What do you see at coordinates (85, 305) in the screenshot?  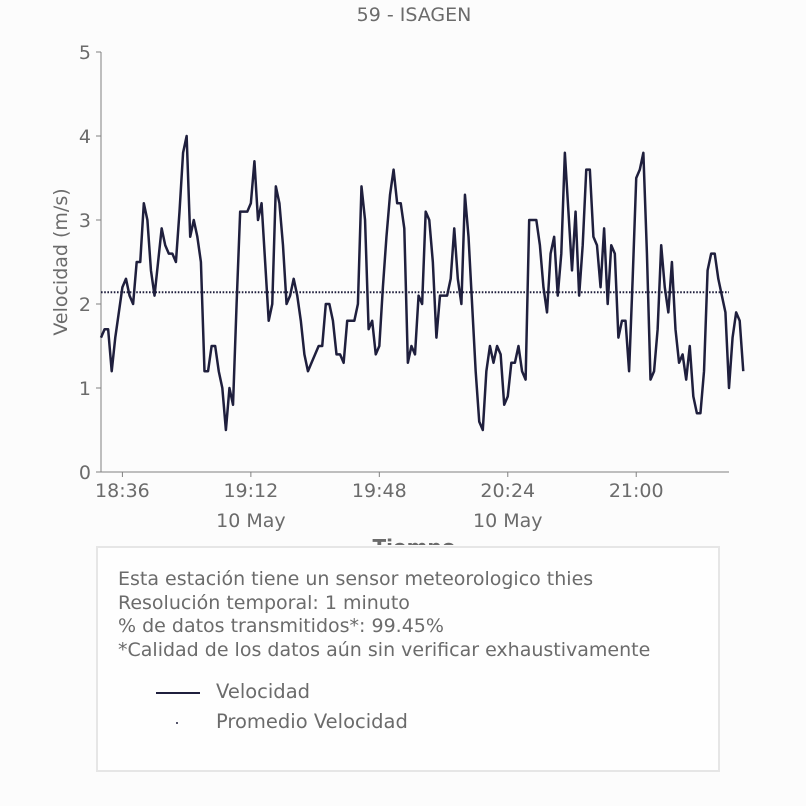 I see `y-tick-label: 2` at bounding box center [85, 305].